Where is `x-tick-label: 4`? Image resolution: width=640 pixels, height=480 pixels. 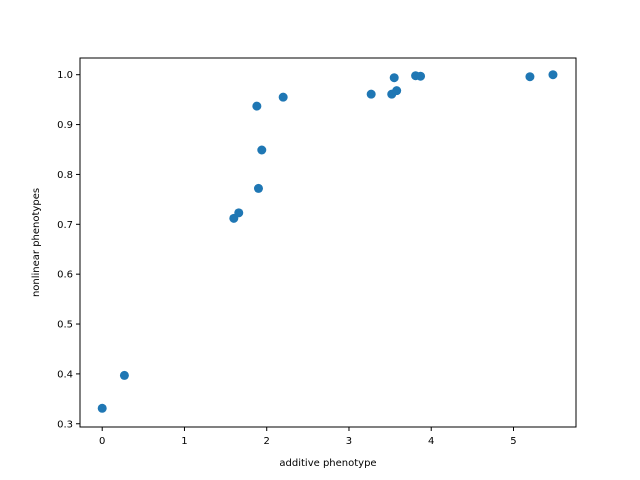 x-tick-label: 4 is located at coordinates (431, 441).